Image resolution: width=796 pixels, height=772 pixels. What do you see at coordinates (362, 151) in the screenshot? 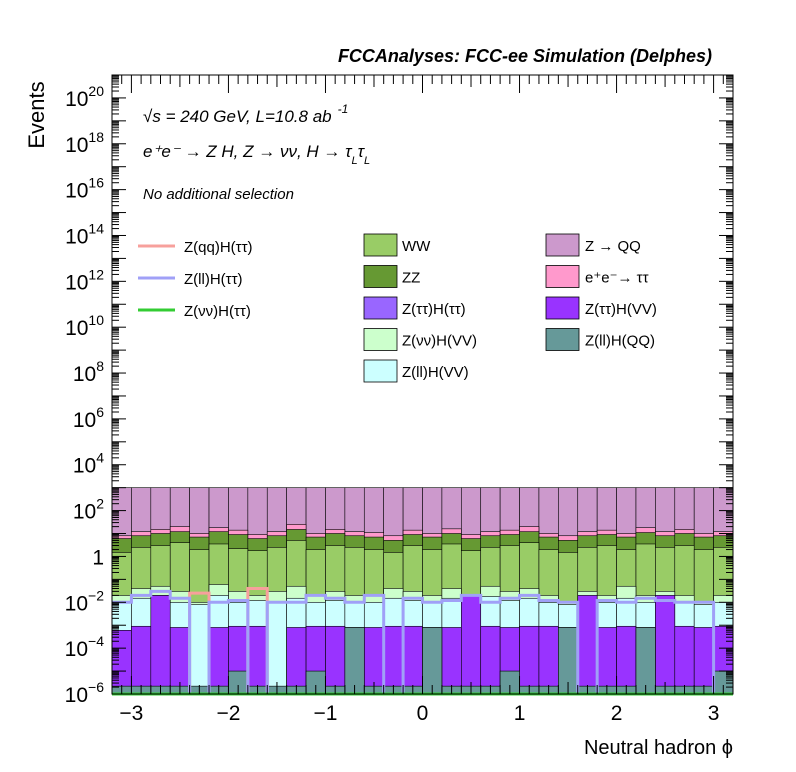
I see `process-tau: τ` at bounding box center [362, 151].